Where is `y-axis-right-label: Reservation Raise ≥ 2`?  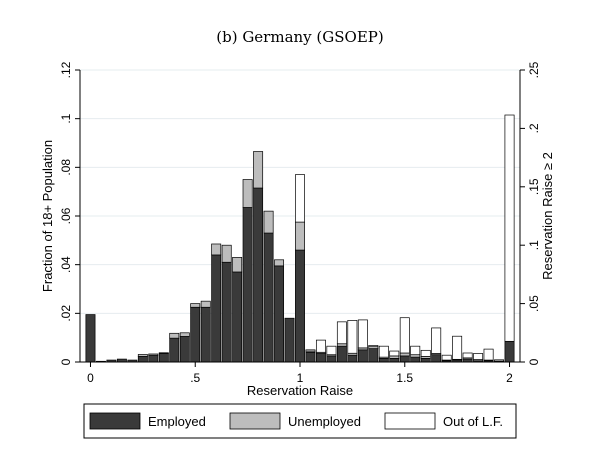 y-axis-right-label: Reservation Raise ≥ 2 is located at coordinates (547, 216).